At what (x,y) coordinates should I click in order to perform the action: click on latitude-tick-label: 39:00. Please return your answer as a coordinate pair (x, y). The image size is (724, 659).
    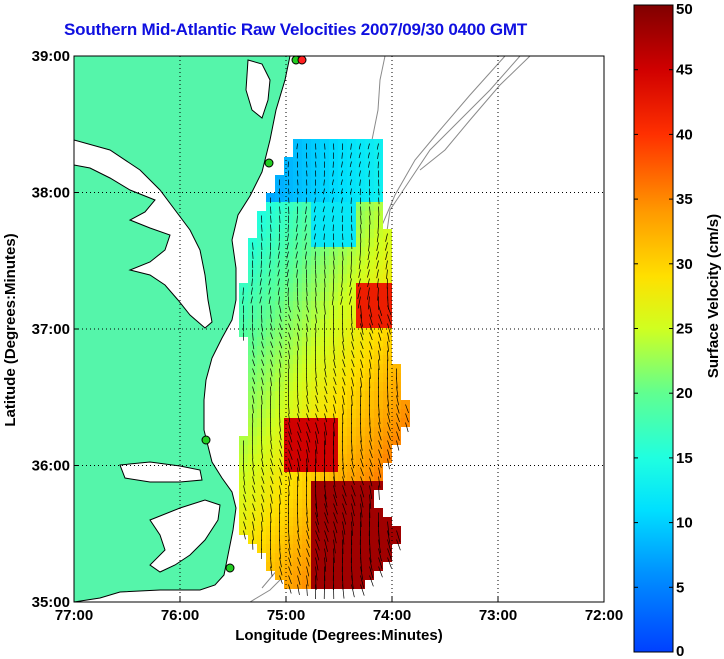
    Looking at the image, I should click on (51, 56).